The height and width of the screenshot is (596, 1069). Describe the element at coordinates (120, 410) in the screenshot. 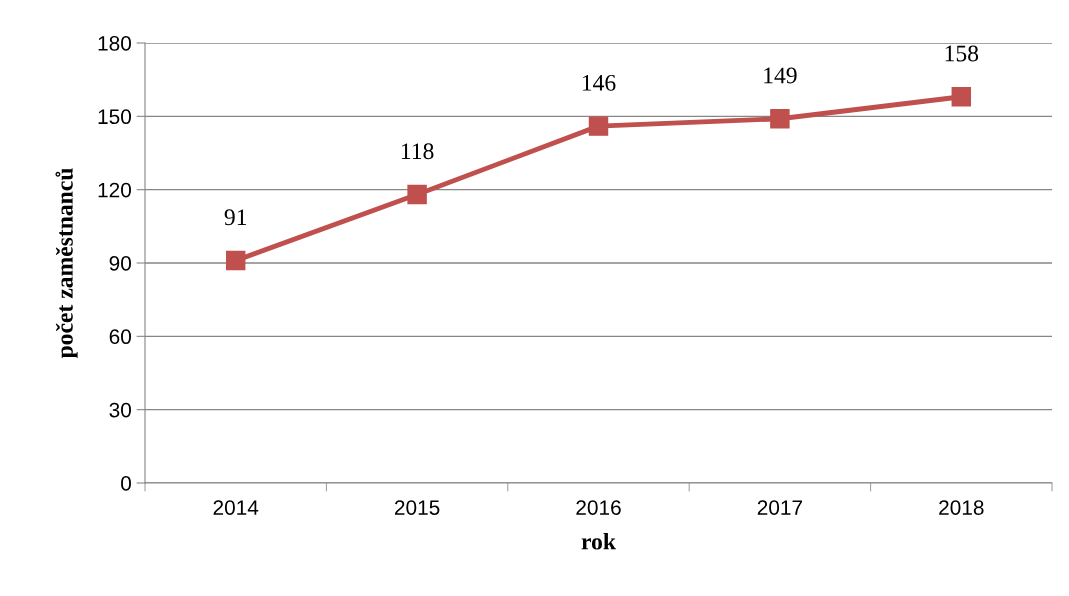

I see `y-tick-label: 30` at that location.